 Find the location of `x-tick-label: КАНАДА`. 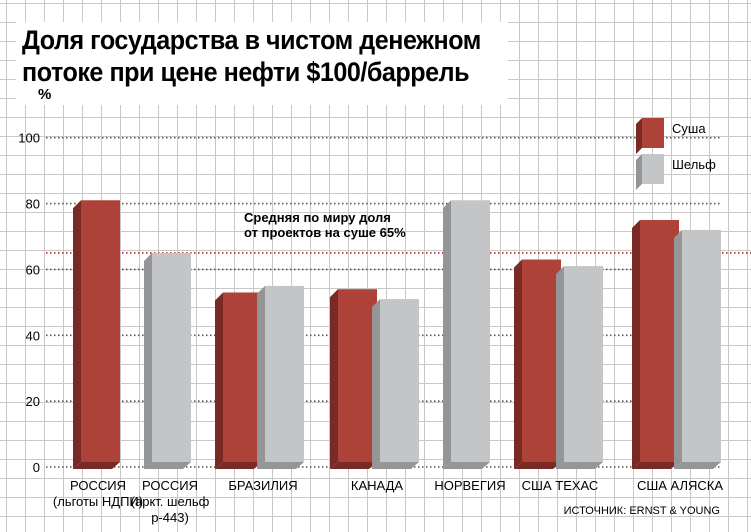

x-tick-label: КАНАДА is located at coordinates (377, 485).